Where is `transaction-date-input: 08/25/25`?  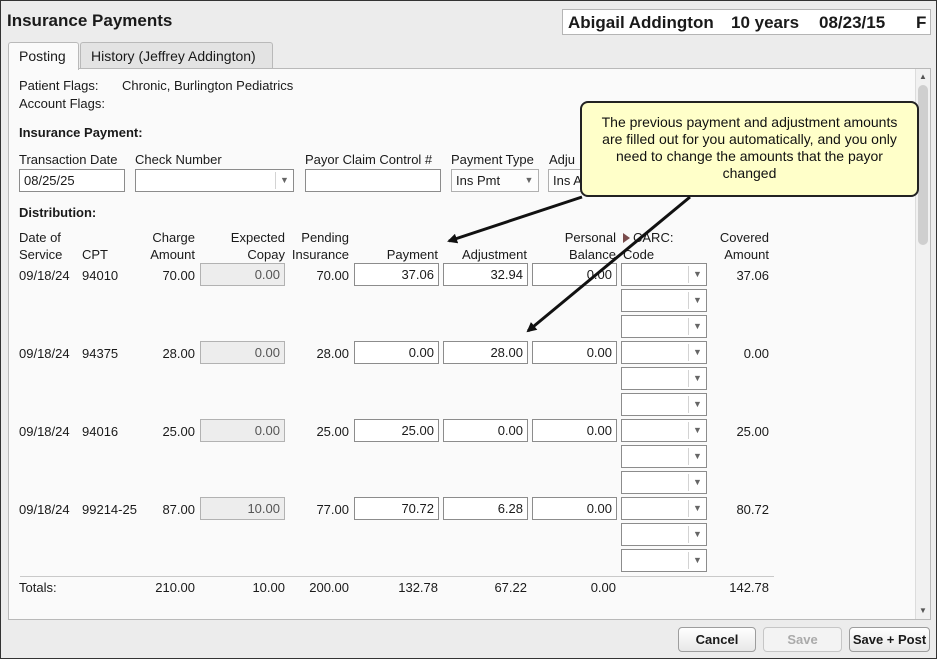 transaction-date-input: 08/25/25 is located at coordinates (72, 180).